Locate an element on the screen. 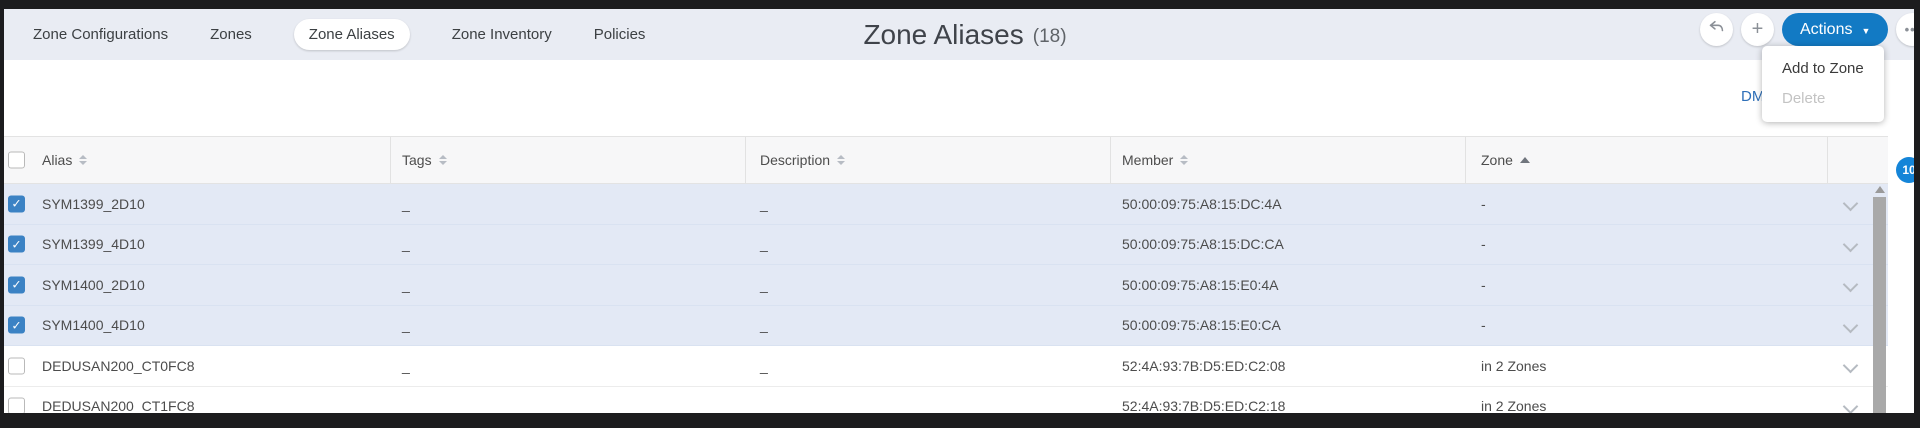 This screenshot has height=428, width=1920. header-actions-group: + Actions ▼ ••• is located at coordinates (1810, 29).